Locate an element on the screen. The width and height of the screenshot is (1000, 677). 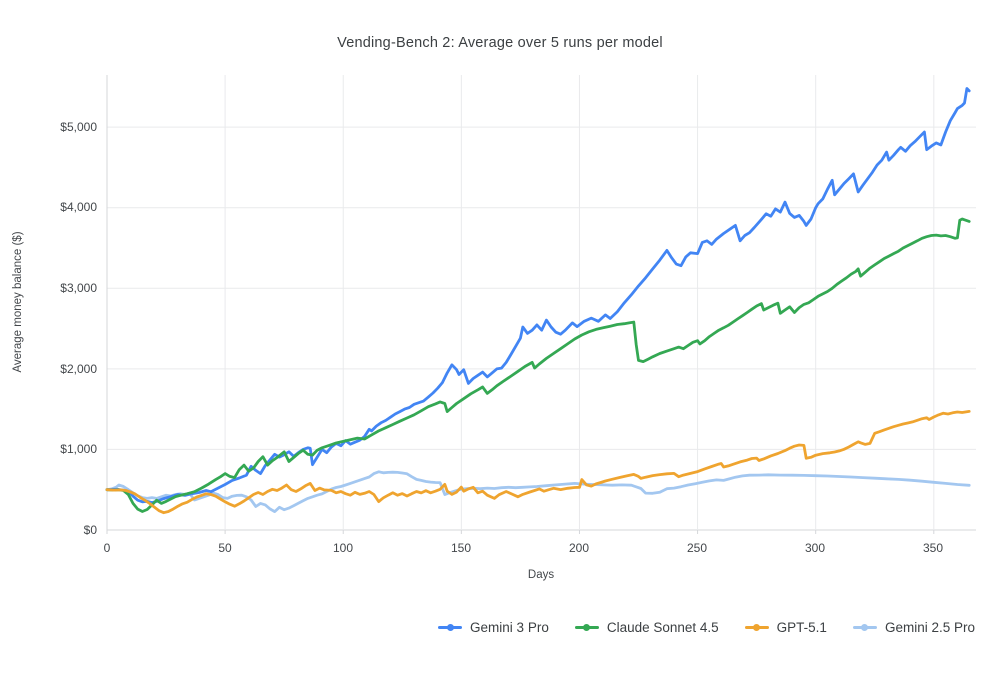
y-tick-label: $5,000 is located at coordinates (78, 127).